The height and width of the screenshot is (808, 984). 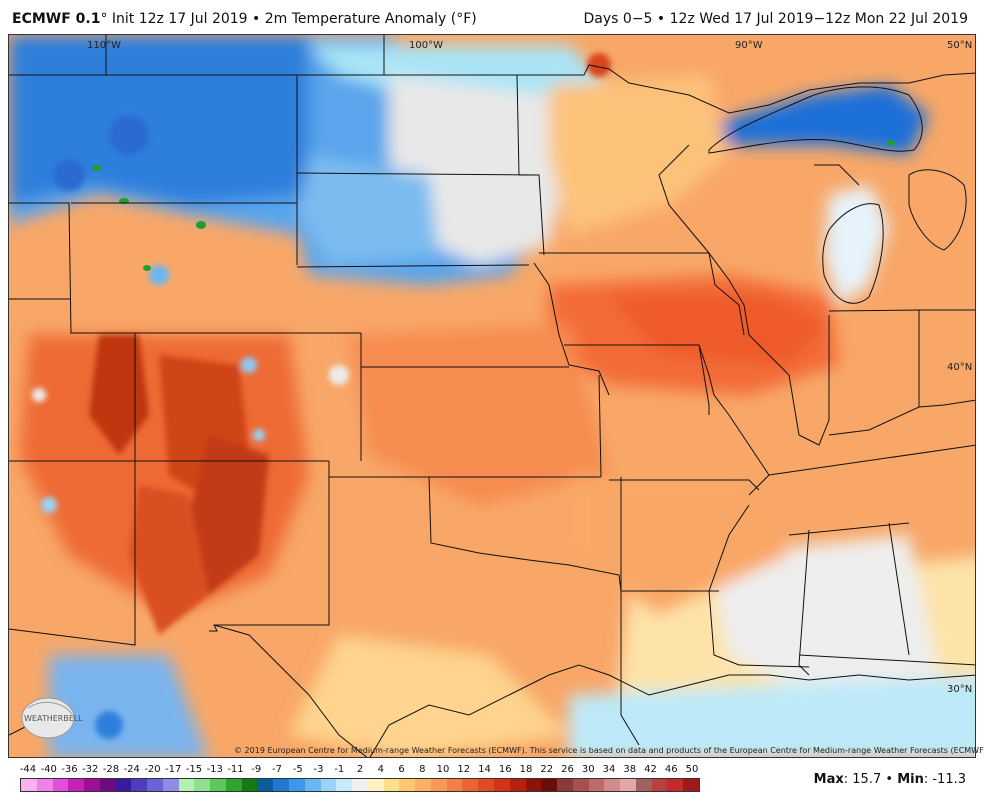 I want to click on legend-tick: -5, so click(x=297, y=769).